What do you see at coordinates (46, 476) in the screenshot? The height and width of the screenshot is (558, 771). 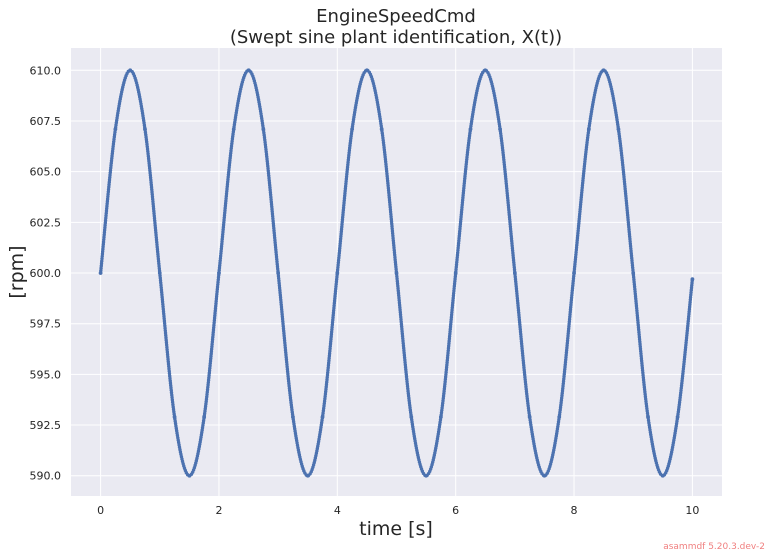 I see `y-tick-label: 590.0` at bounding box center [46, 476].